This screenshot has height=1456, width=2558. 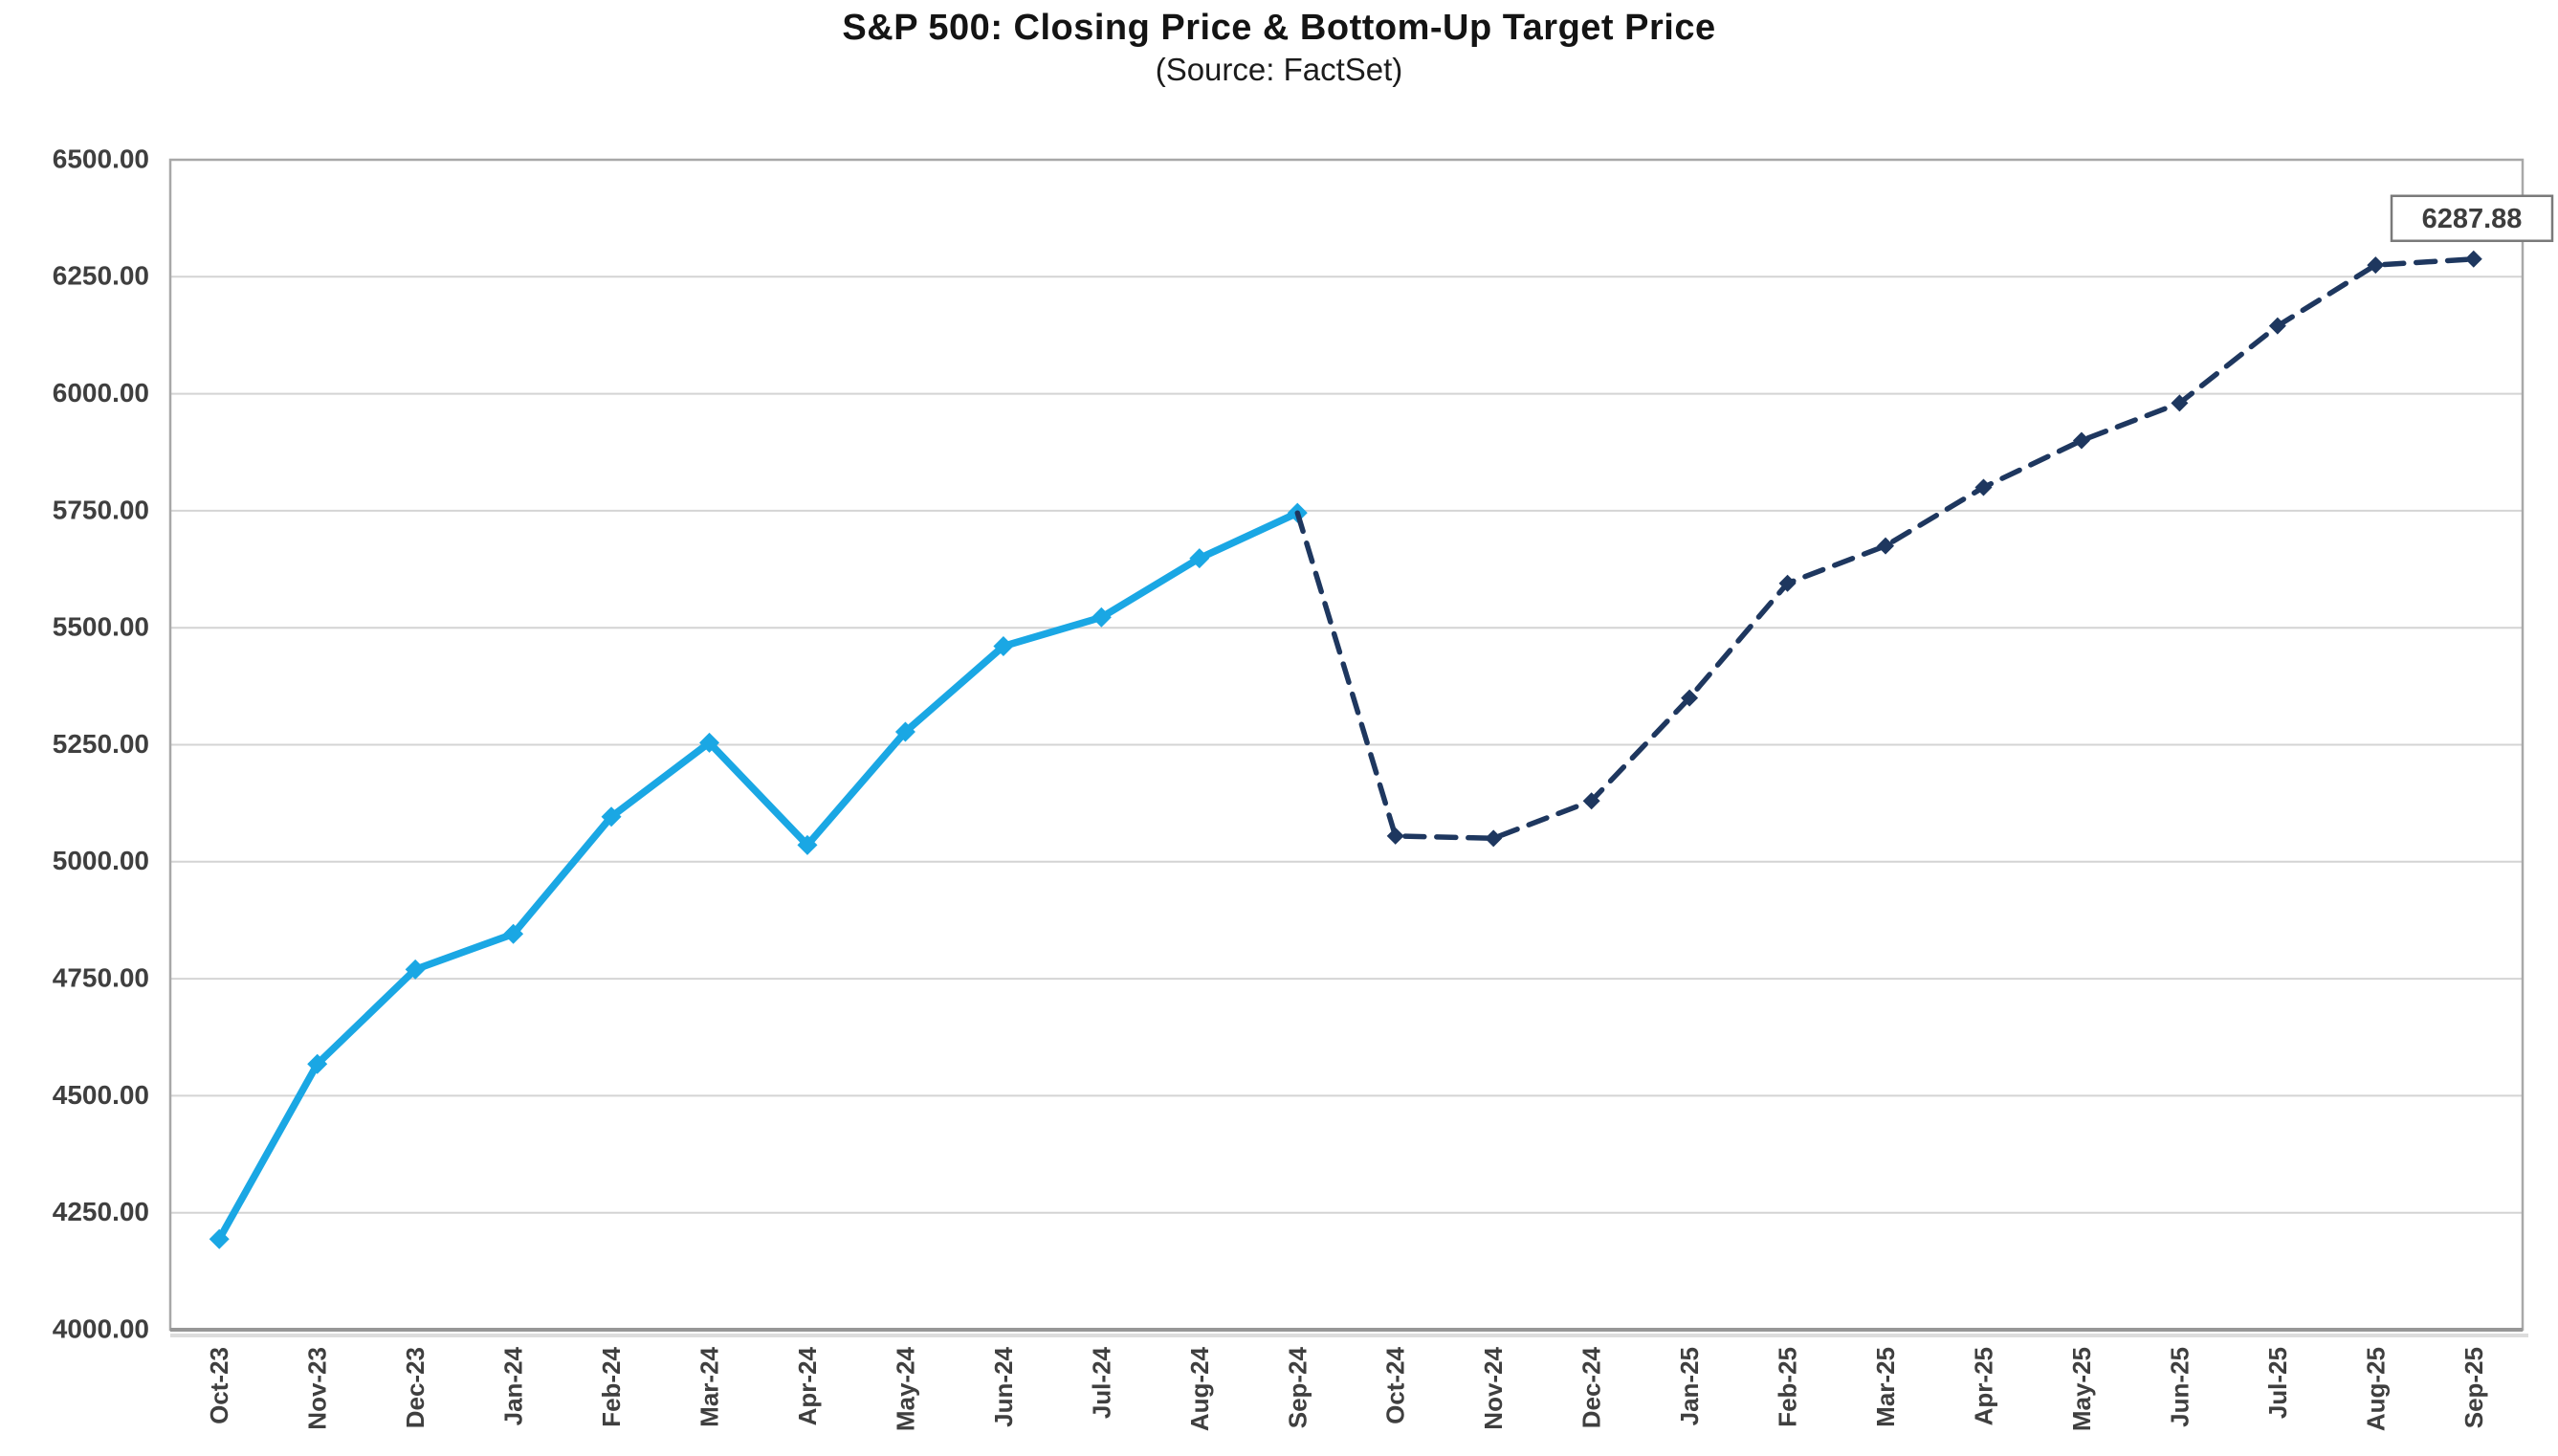 What do you see at coordinates (1592, 1387) in the screenshot?
I see `x-tick-label: Dec-24` at bounding box center [1592, 1387].